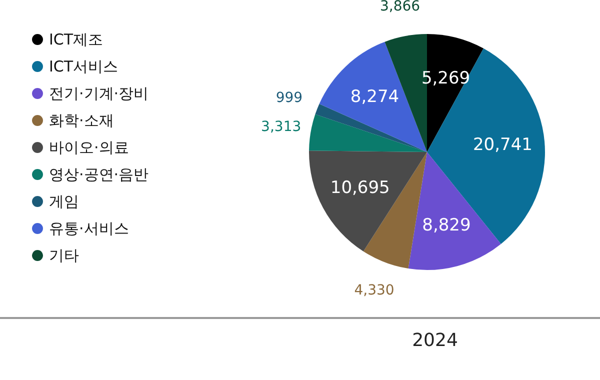 The image size is (600, 380). Describe the element at coordinates (64, 255) in the screenshot. I see `legend-label: 기타` at that location.